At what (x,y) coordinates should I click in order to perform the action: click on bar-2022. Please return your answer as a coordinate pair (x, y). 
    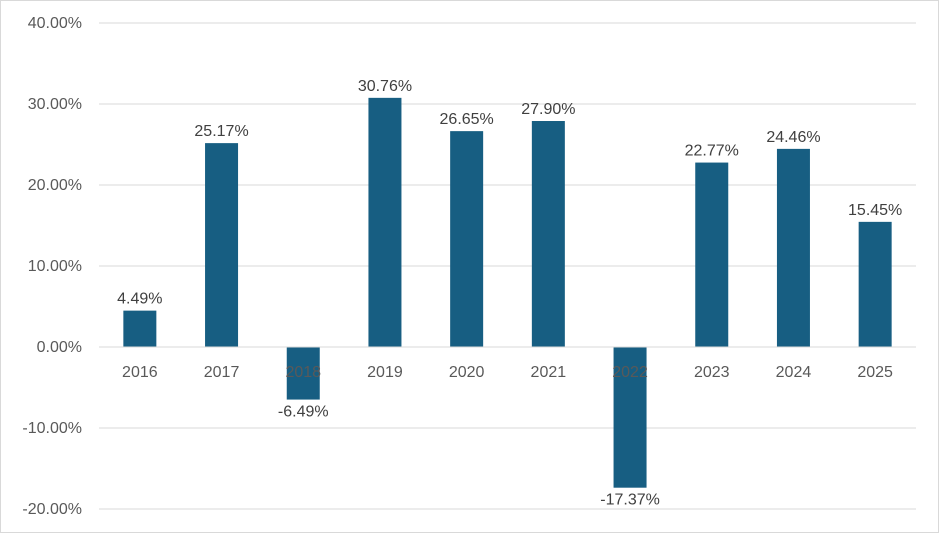
    Looking at the image, I should click on (630, 417).